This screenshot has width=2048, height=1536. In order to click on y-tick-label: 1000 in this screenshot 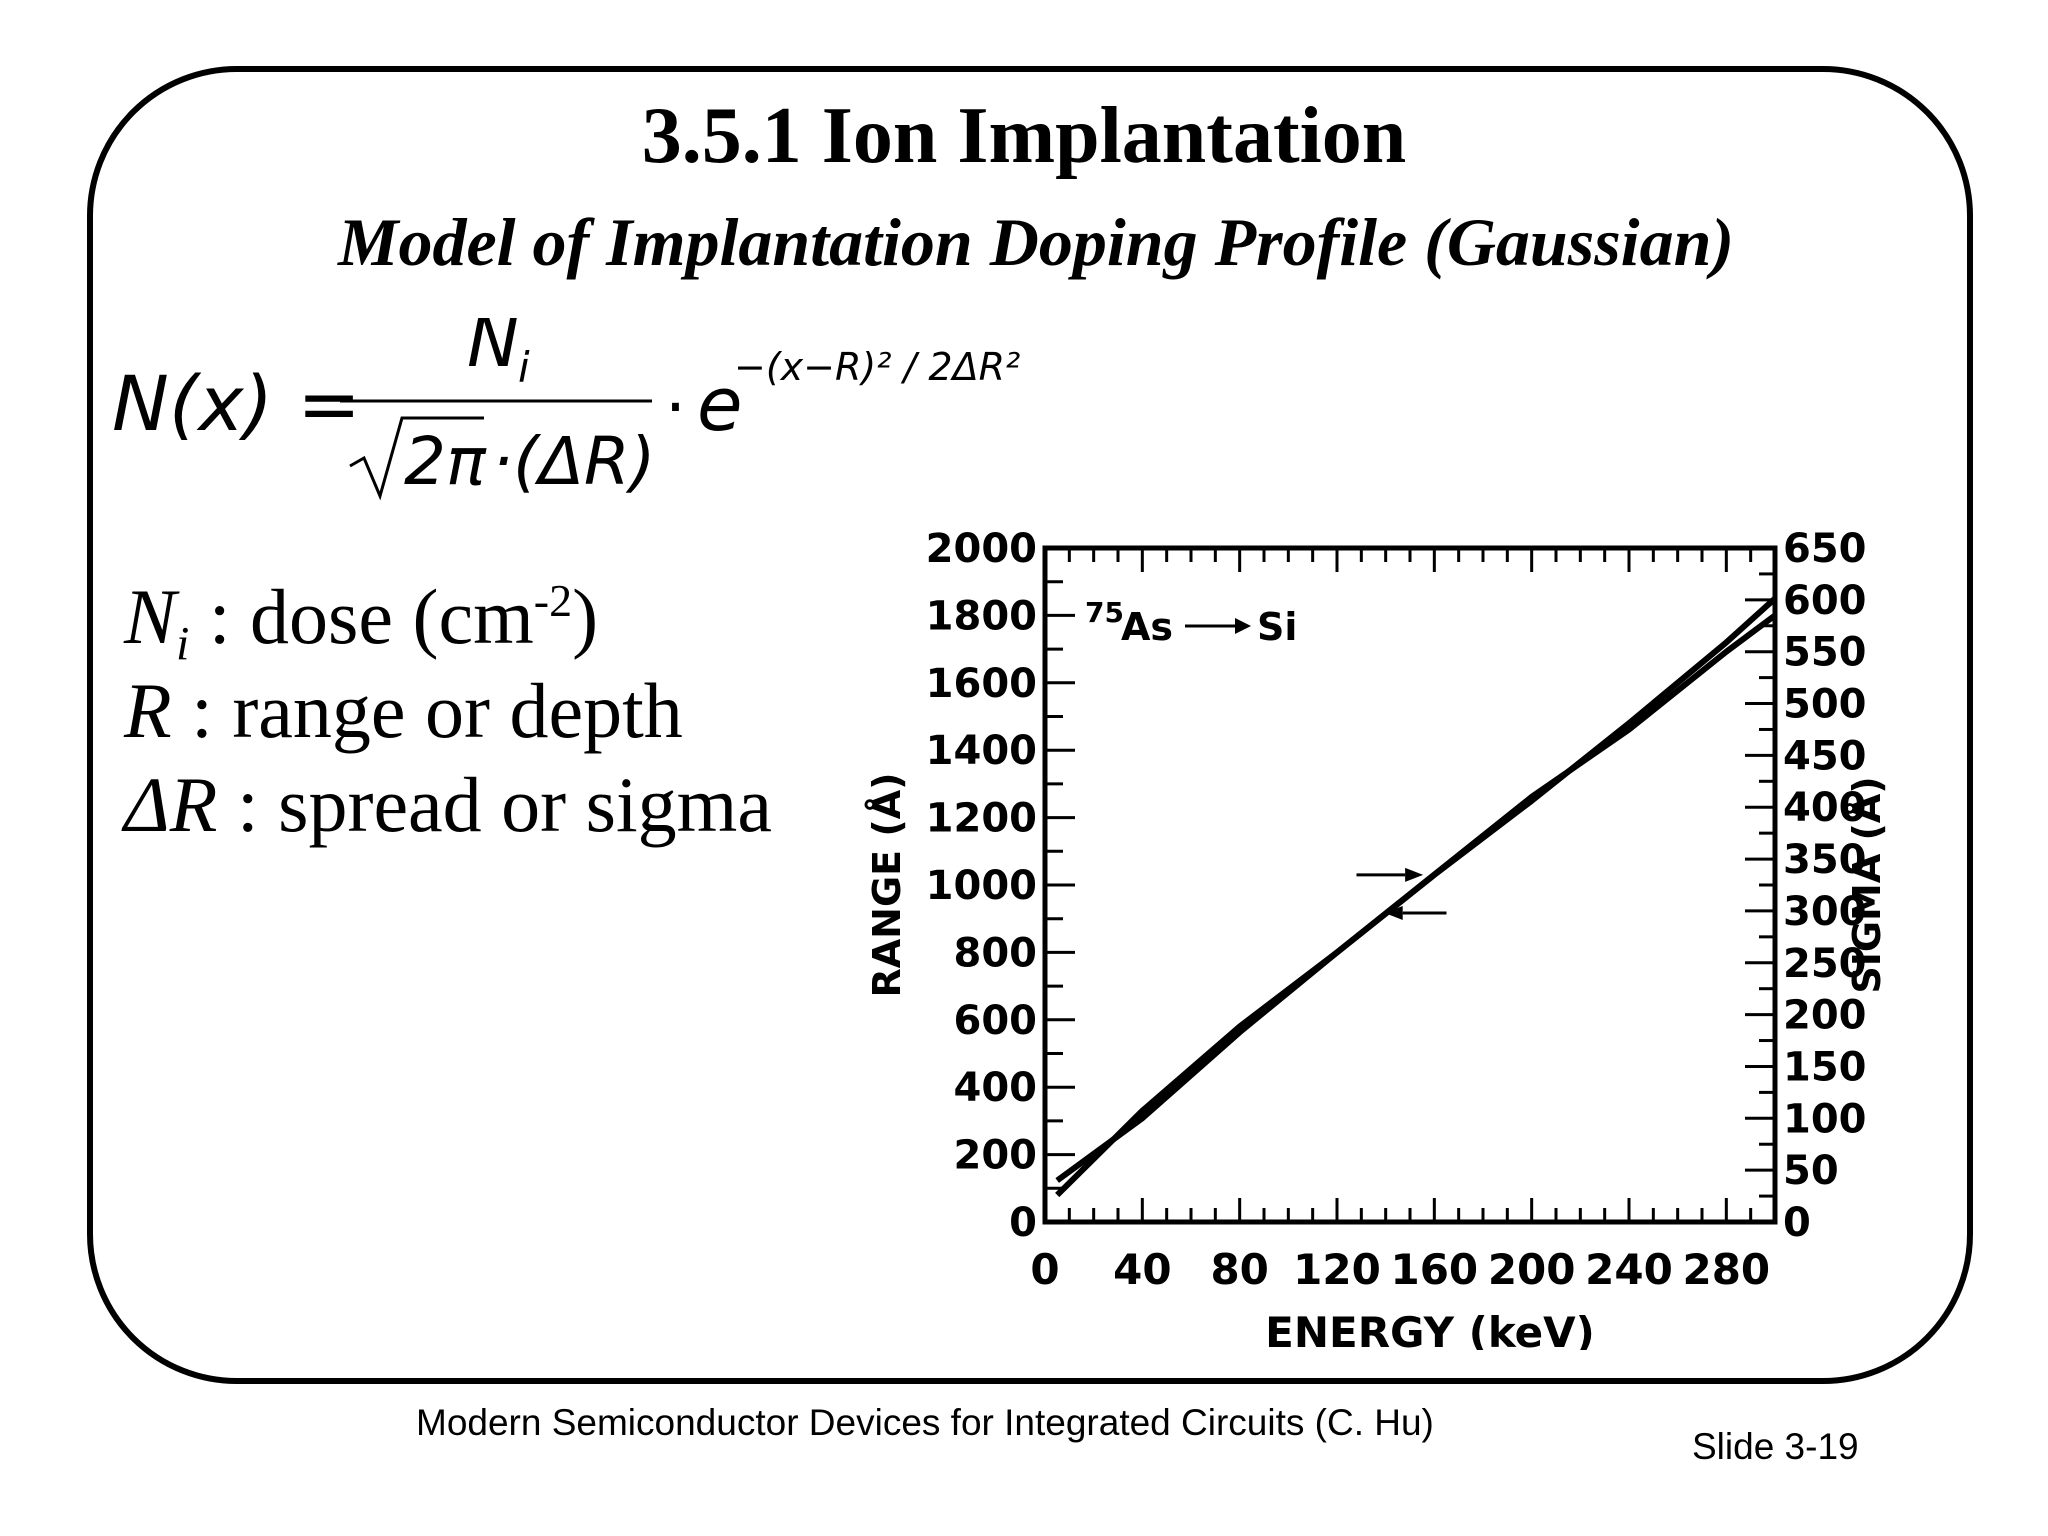, I will do `click(981, 886)`.